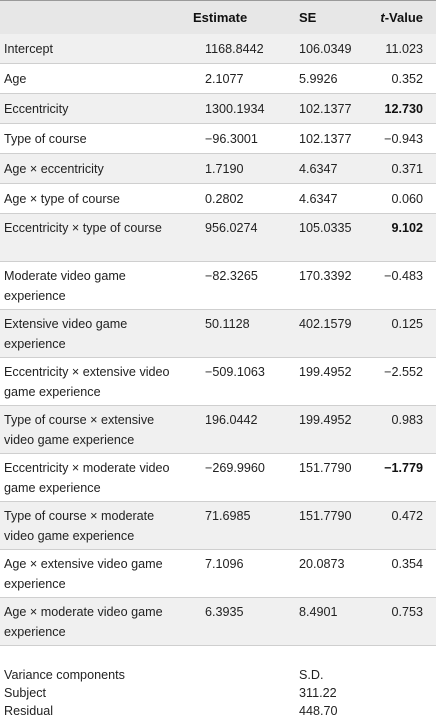 The image size is (436, 721). I want to click on table-row: Age 2.1077 5.9926 0.352, so click(218, 79).